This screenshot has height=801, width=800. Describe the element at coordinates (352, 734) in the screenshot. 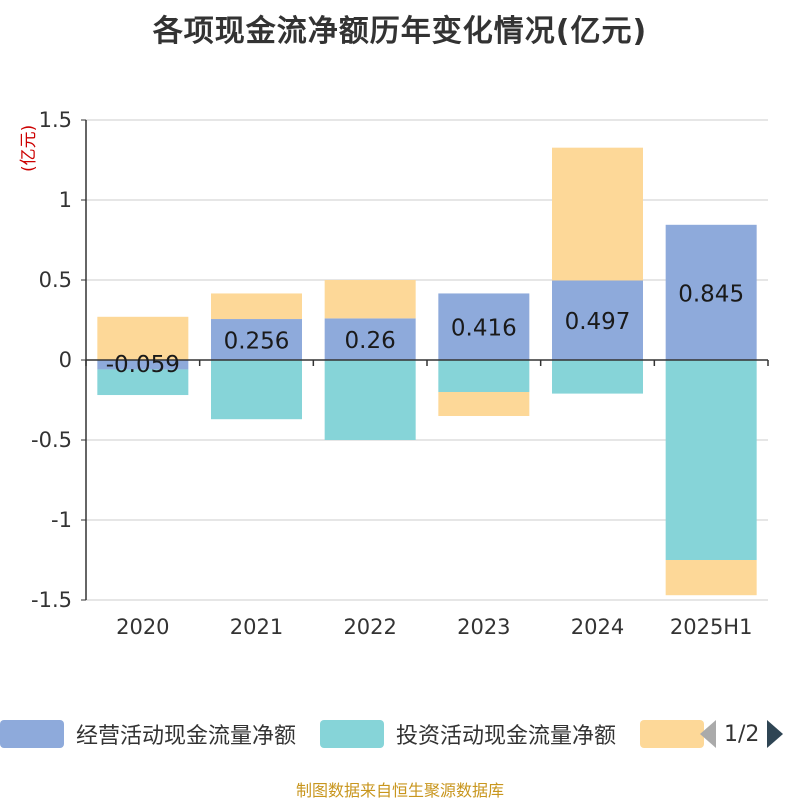

I see `legend-swatch-investing` at that location.